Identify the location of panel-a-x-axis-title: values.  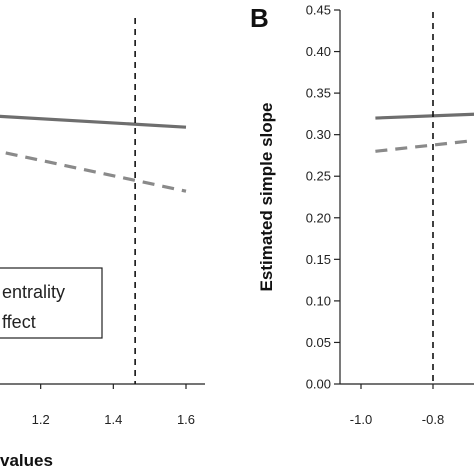
(26, 460).